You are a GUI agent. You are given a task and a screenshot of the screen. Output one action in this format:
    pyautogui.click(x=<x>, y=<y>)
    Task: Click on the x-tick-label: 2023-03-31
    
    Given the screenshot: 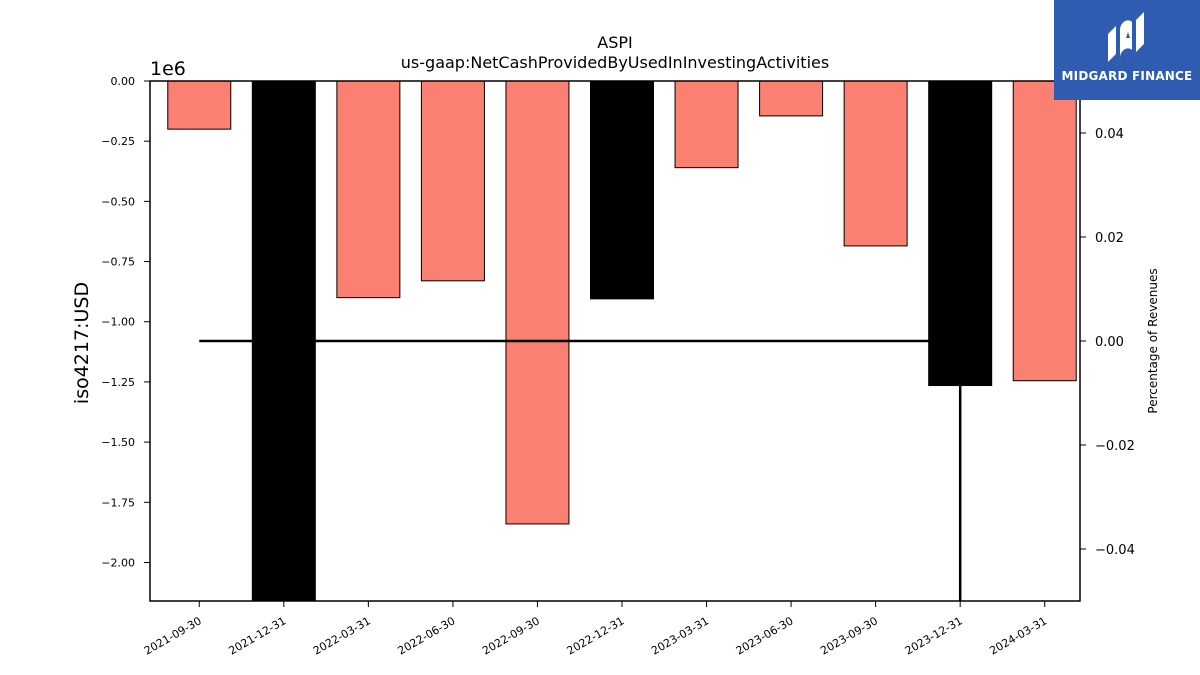 What is the action you would take?
    pyautogui.click(x=680, y=635)
    